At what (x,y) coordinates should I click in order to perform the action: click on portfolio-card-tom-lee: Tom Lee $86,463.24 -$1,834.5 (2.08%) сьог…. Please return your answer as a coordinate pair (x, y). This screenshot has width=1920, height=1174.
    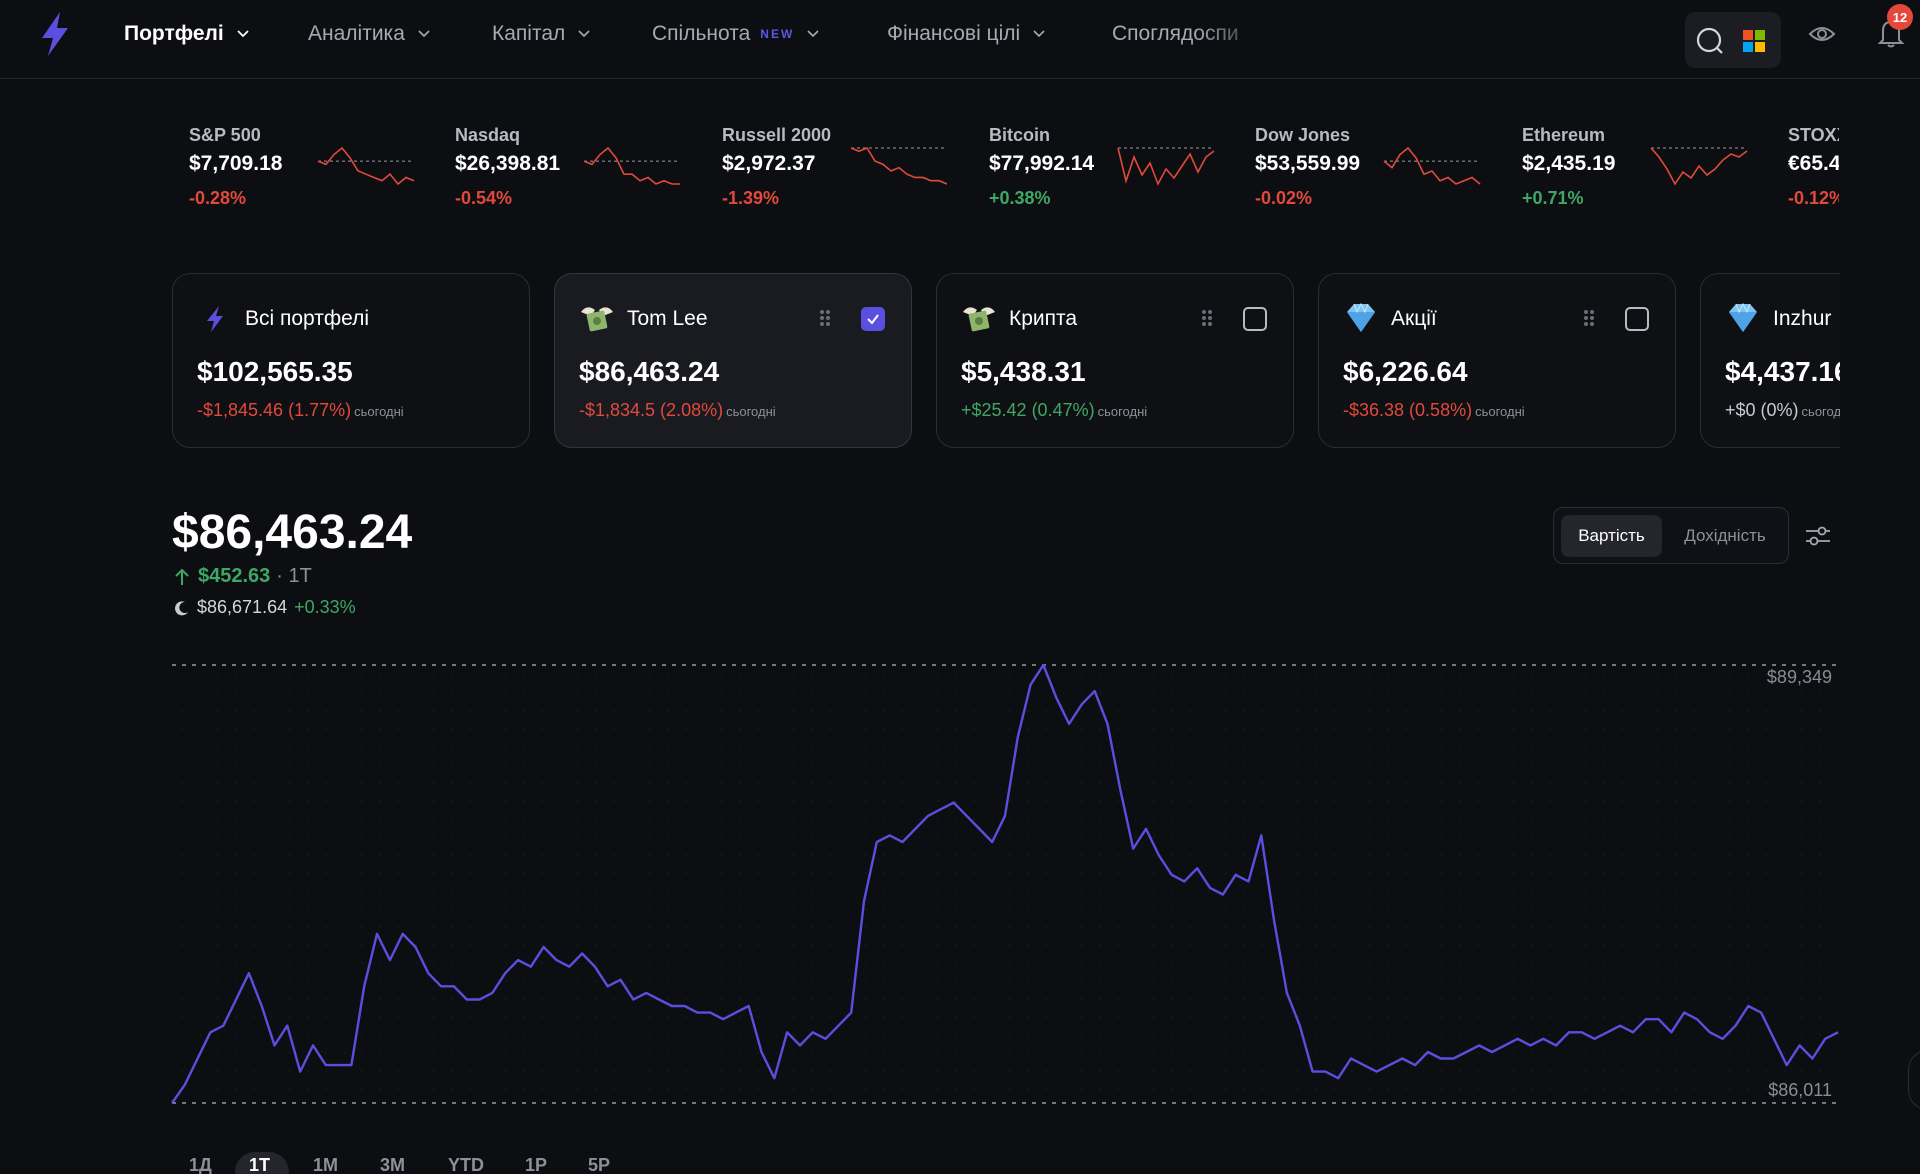
    Looking at the image, I should click on (733, 360).